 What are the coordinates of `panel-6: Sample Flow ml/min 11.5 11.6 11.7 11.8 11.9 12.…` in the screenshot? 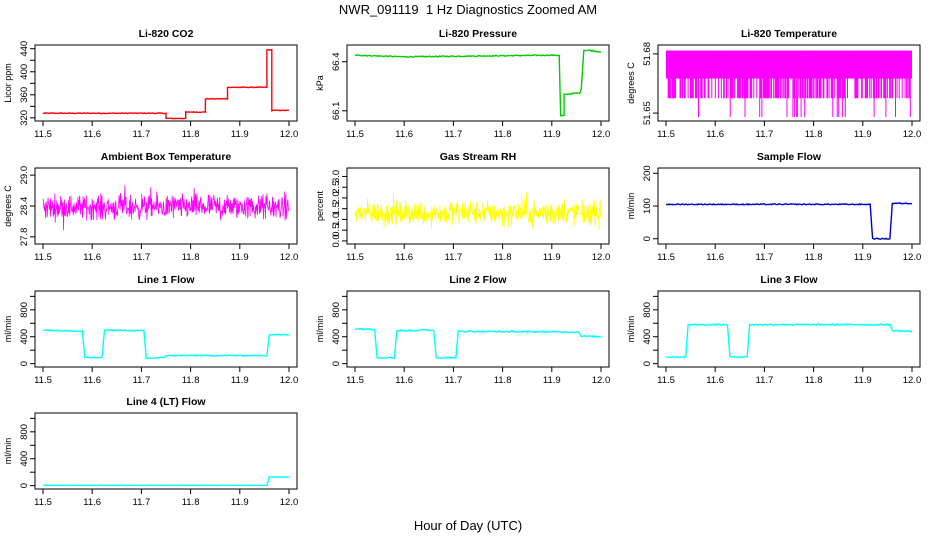 It's located at (773, 207).